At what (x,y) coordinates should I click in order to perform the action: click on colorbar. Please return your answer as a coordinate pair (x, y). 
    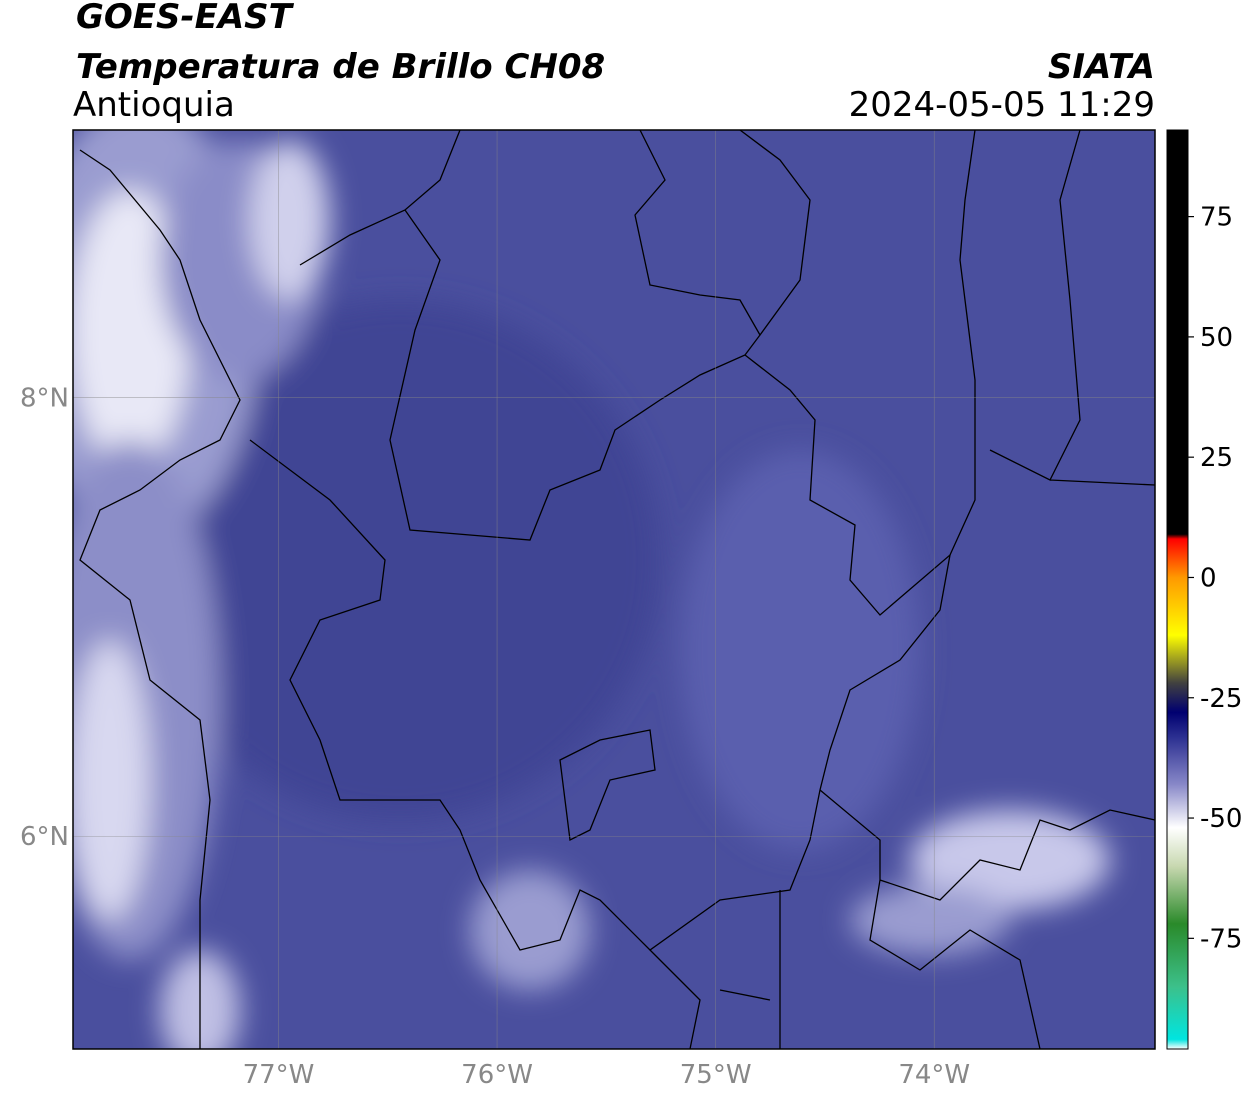
    Looking at the image, I should click on (1177, 589).